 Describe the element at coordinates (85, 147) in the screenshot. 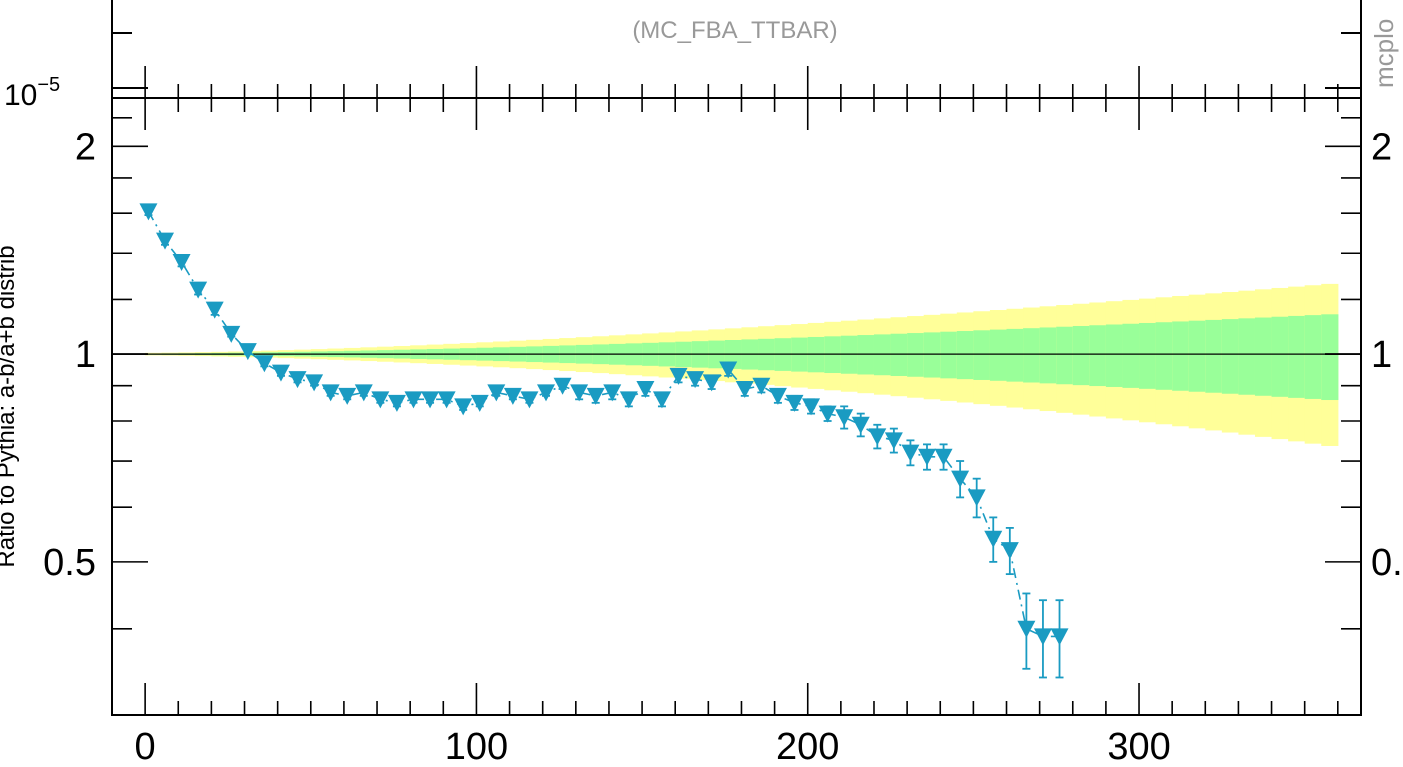

I see `y-tick-label: 2` at that location.